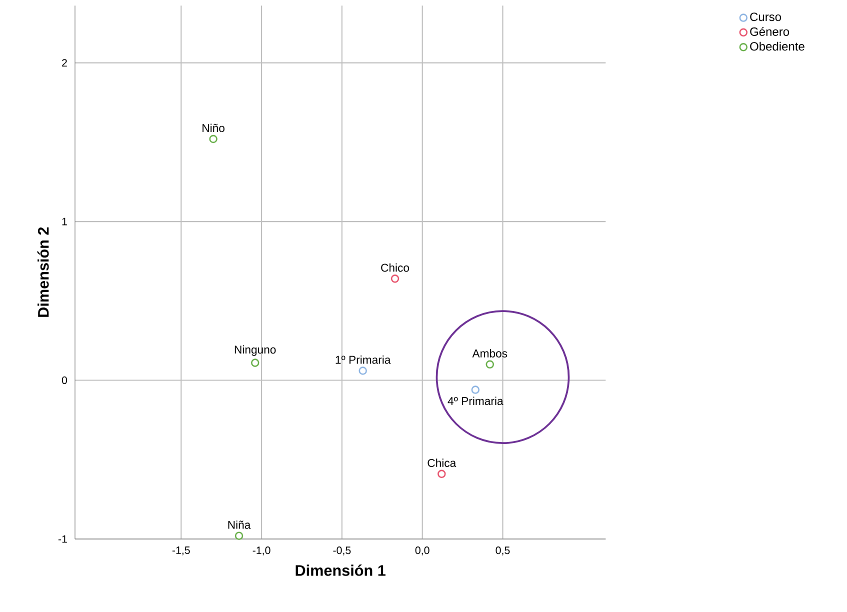 The width and height of the screenshot is (847, 612). What do you see at coordinates (65, 380) in the screenshot?
I see `y-tick-label: 0` at bounding box center [65, 380].